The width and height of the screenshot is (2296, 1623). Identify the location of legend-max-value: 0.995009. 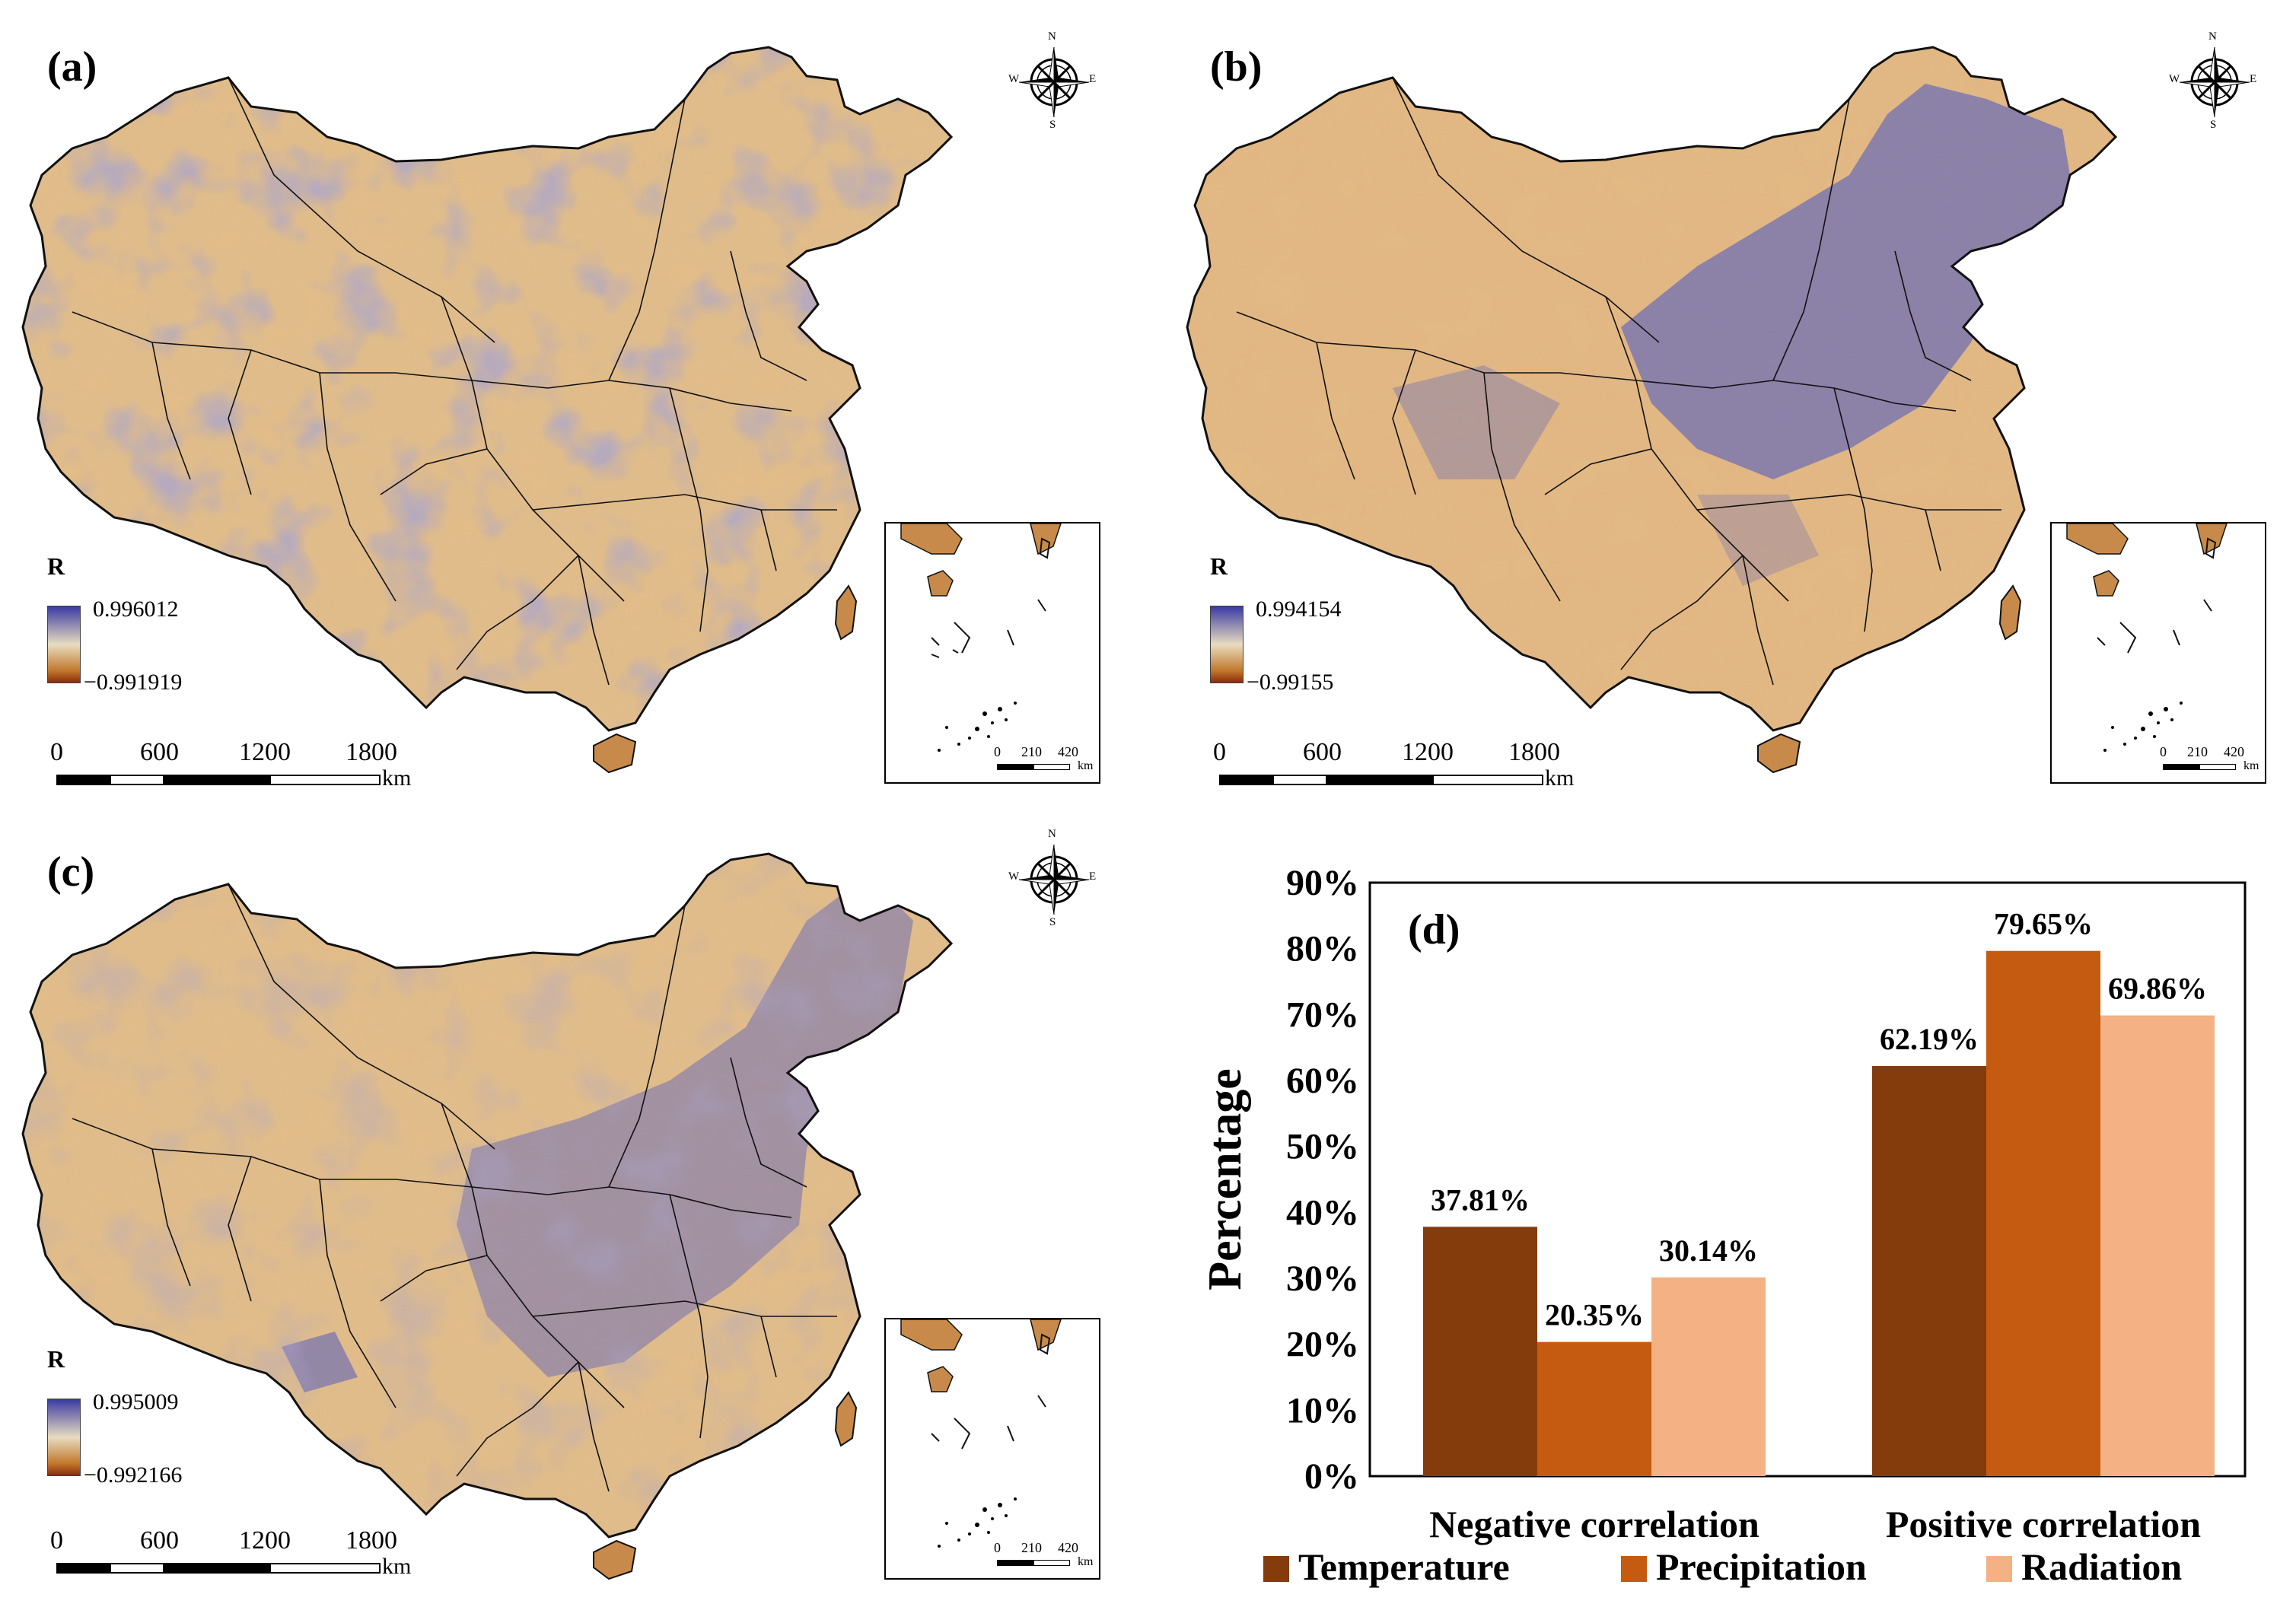
(136, 1402).